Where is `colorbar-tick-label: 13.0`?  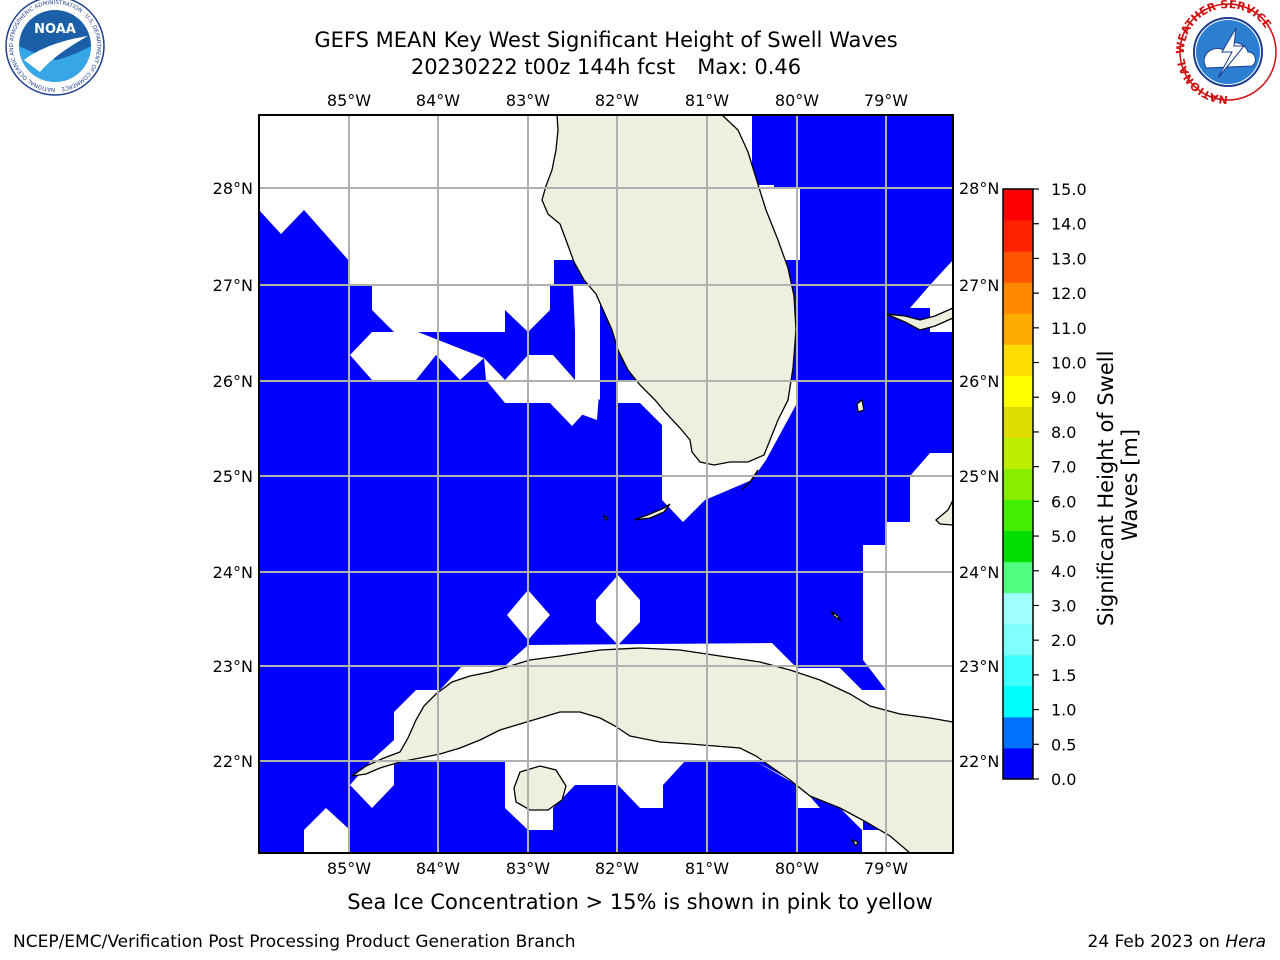
colorbar-tick-label: 13.0 is located at coordinates (1069, 258).